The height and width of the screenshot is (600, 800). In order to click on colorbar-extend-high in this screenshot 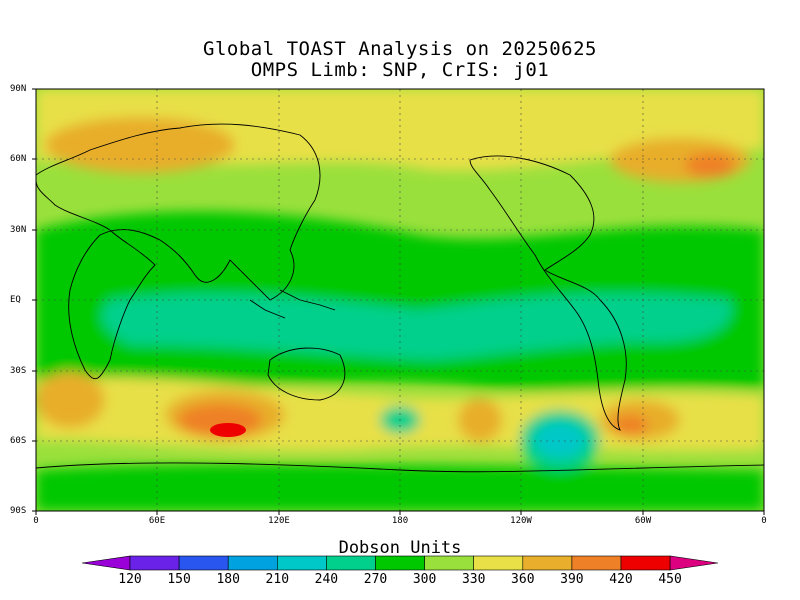, I will do `click(694, 563)`.